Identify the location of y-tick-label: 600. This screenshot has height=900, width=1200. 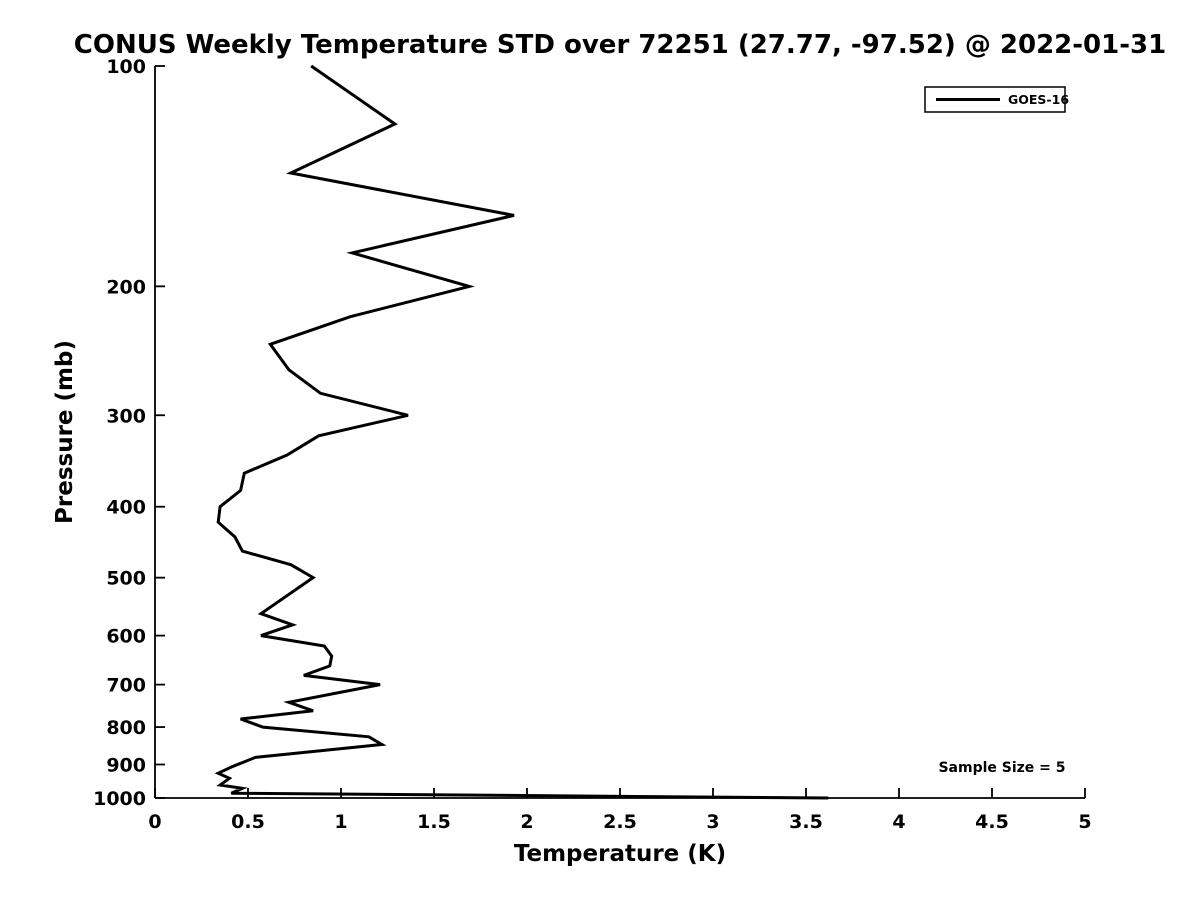
(126, 637).